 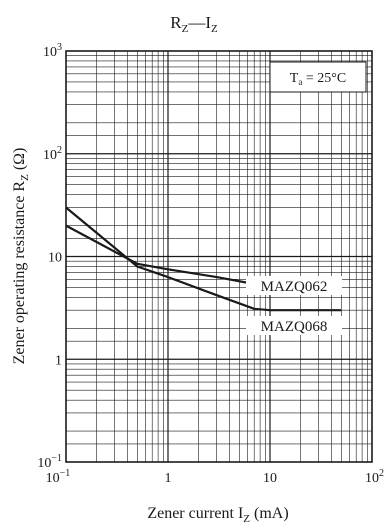 I want to click on chart-title: RZ—IZ, so click(x=194, y=24).